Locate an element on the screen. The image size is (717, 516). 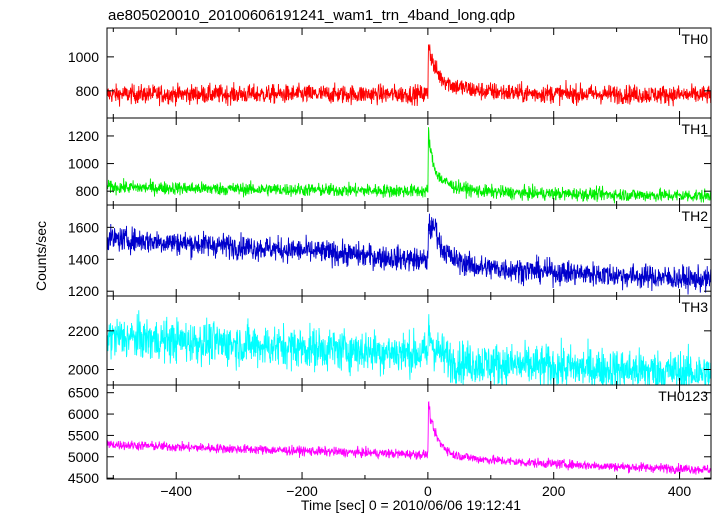
panel-label-th3: TH3 is located at coordinates (695, 307).